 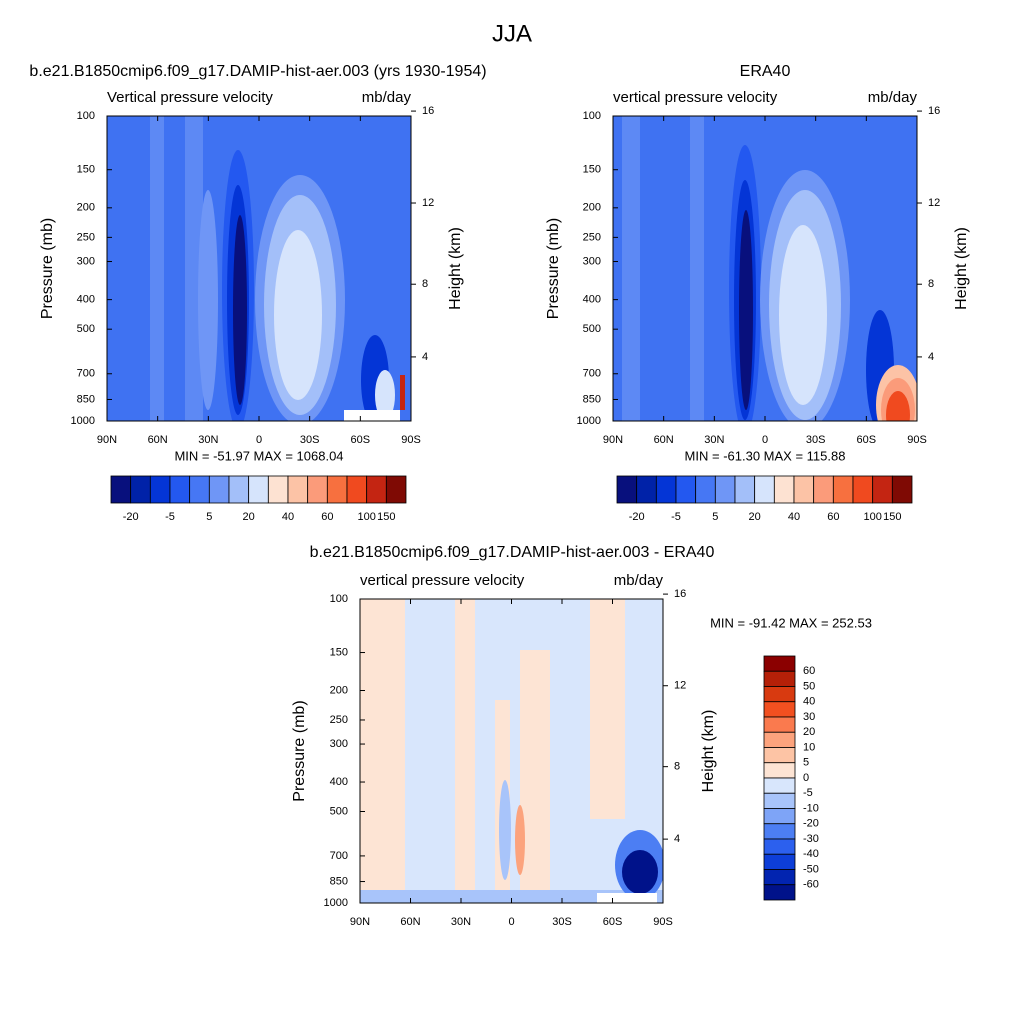 What do you see at coordinates (811, 885) in the screenshot?
I see `colorbar-label: -60` at bounding box center [811, 885].